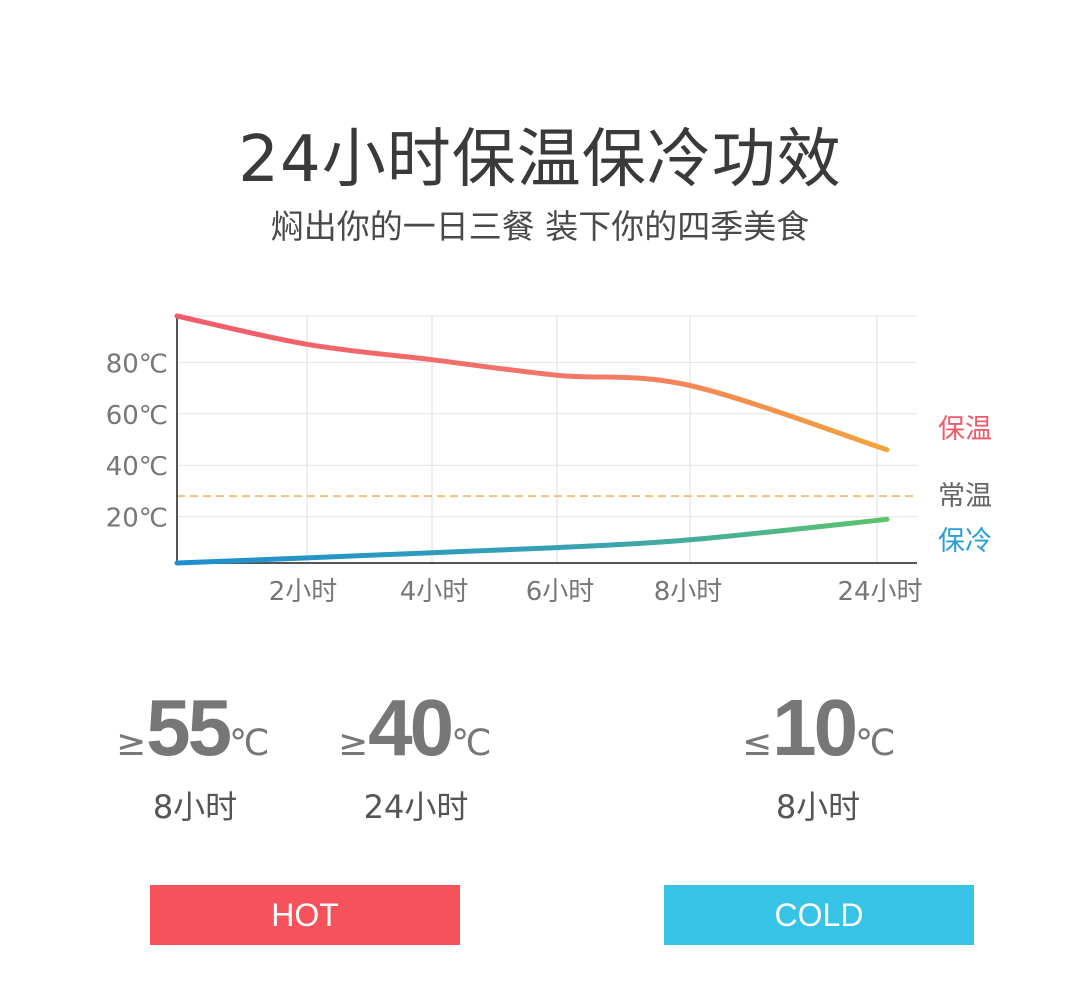 Image resolution: width=1080 pixels, height=1008 pixels. What do you see at coordinates (532, 541) in the screenshot?
I see `series-line-cold` at bounding box center [532, 541].